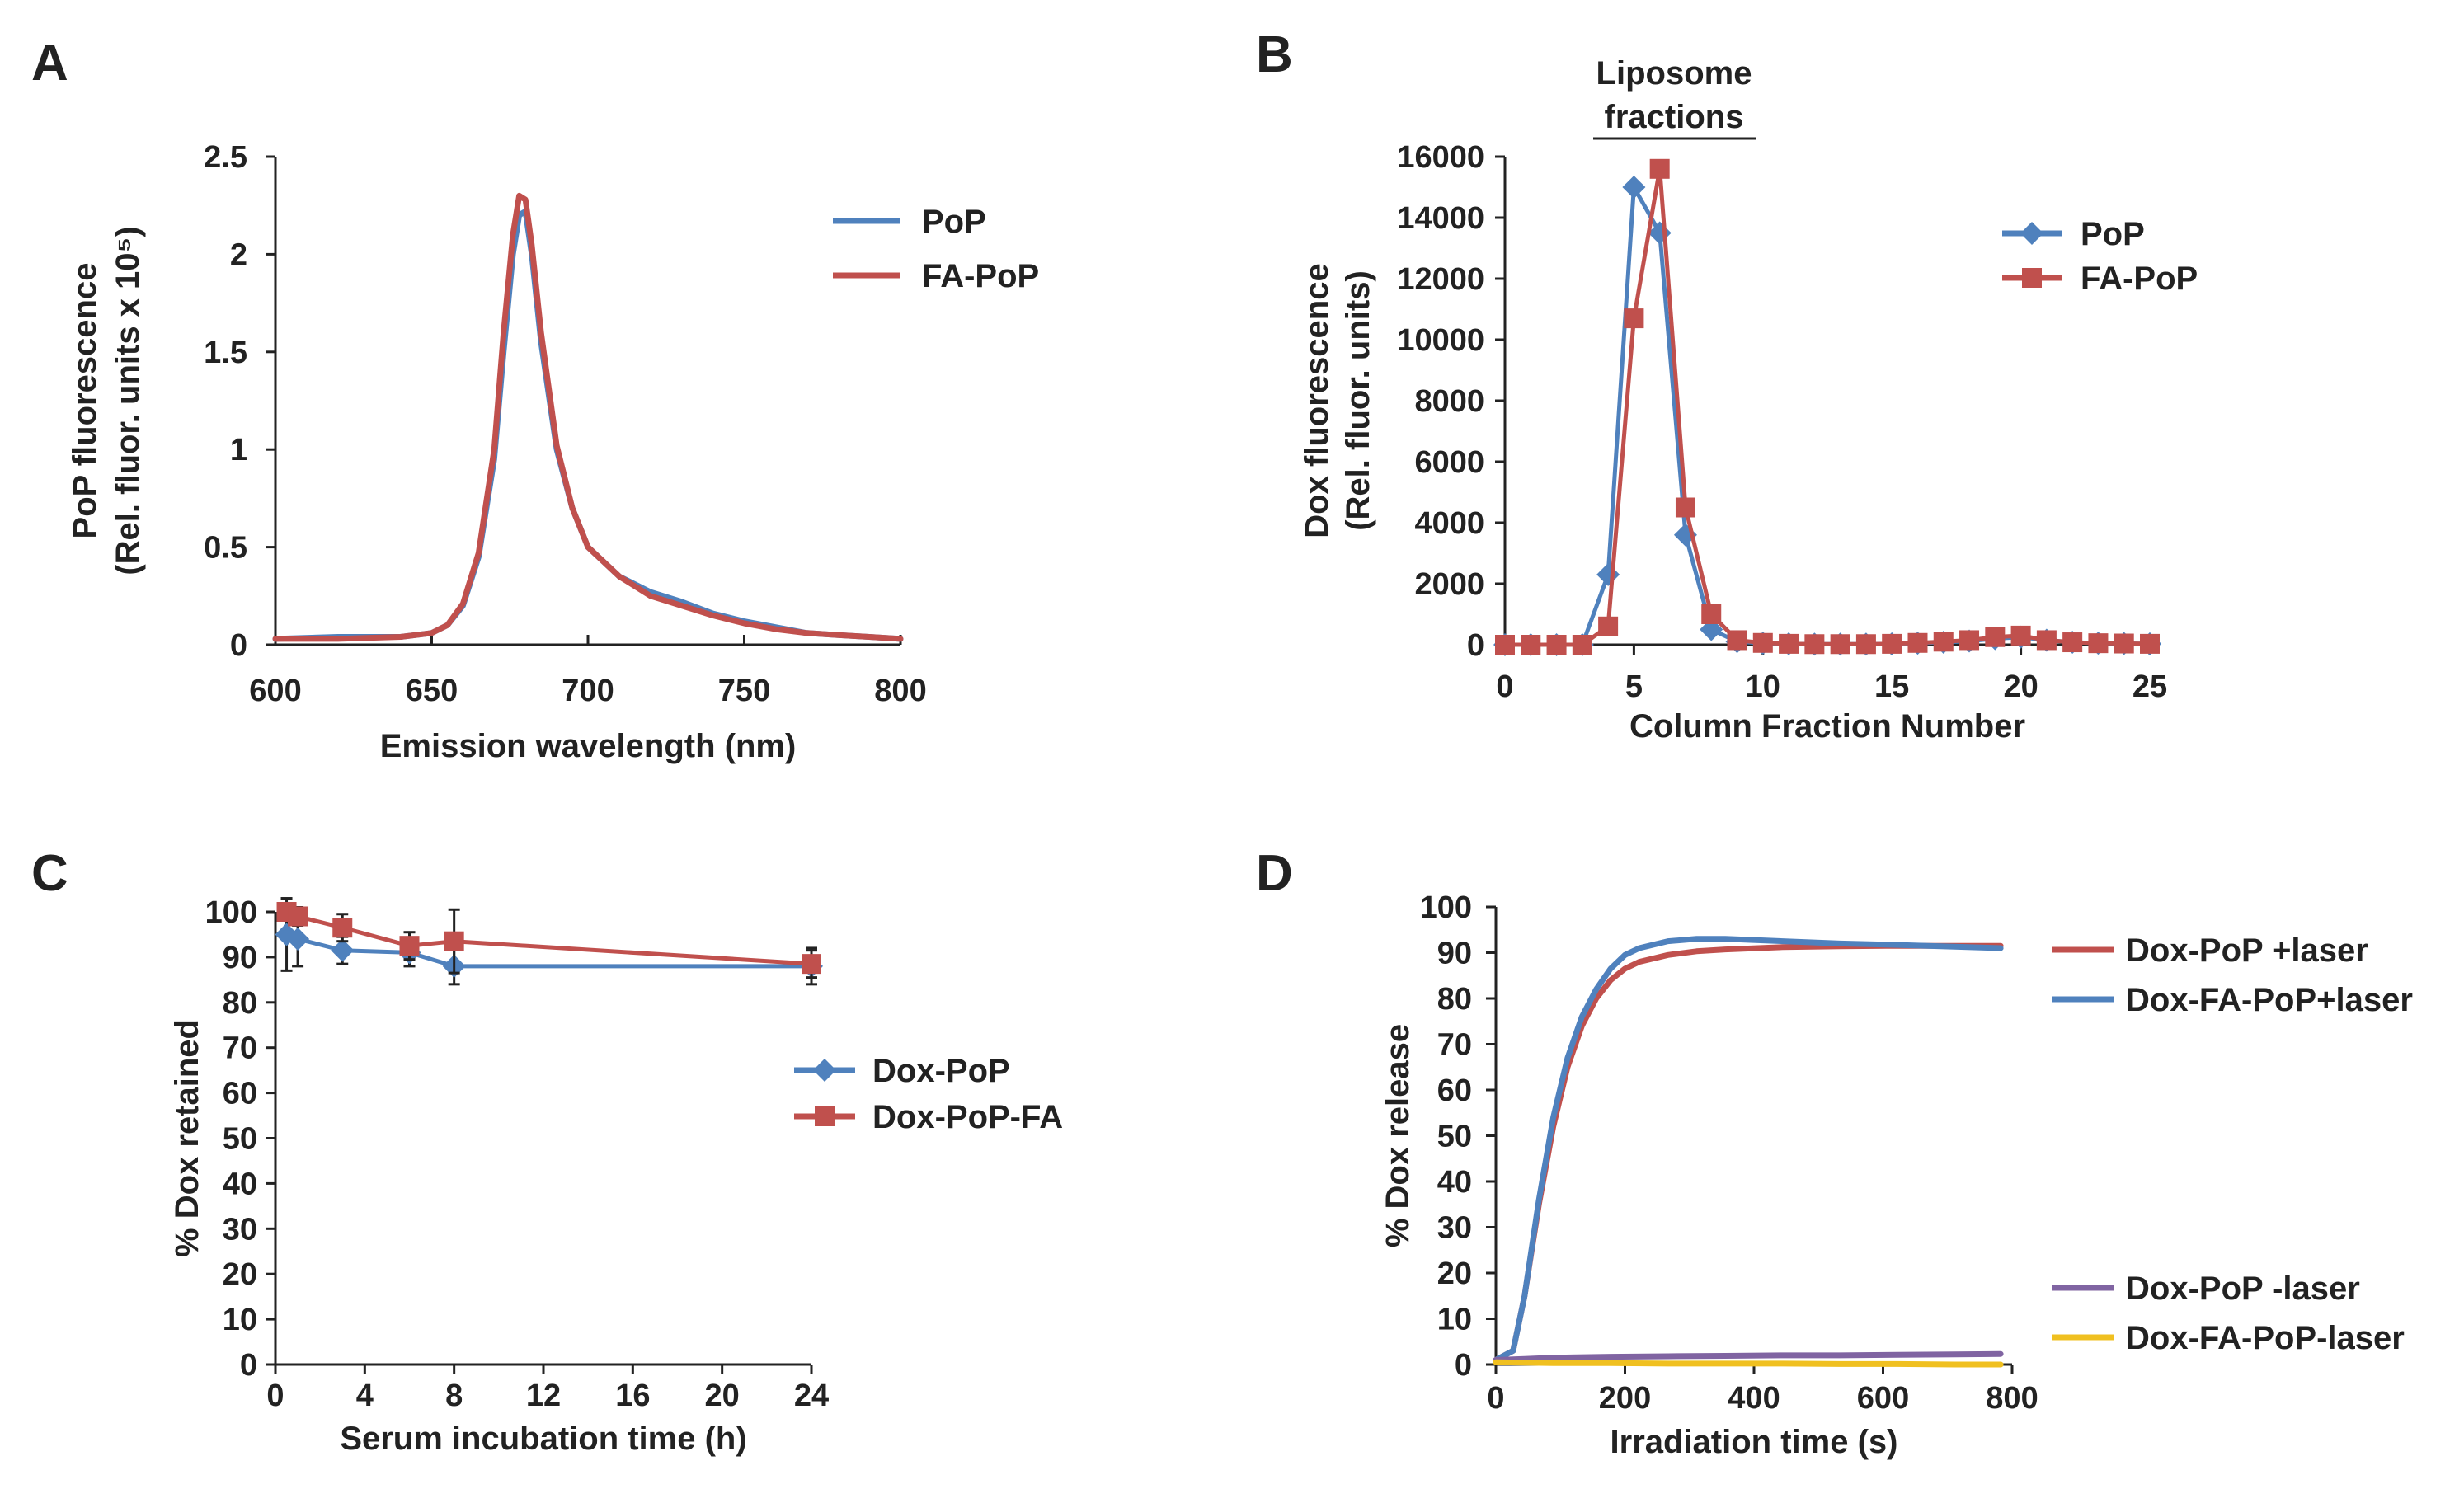 The height and width of the screenshot is (1489, 2464). Describe the element at coordinates (49, 64) in the screenshot. I see `panel-letter: A` at that location.